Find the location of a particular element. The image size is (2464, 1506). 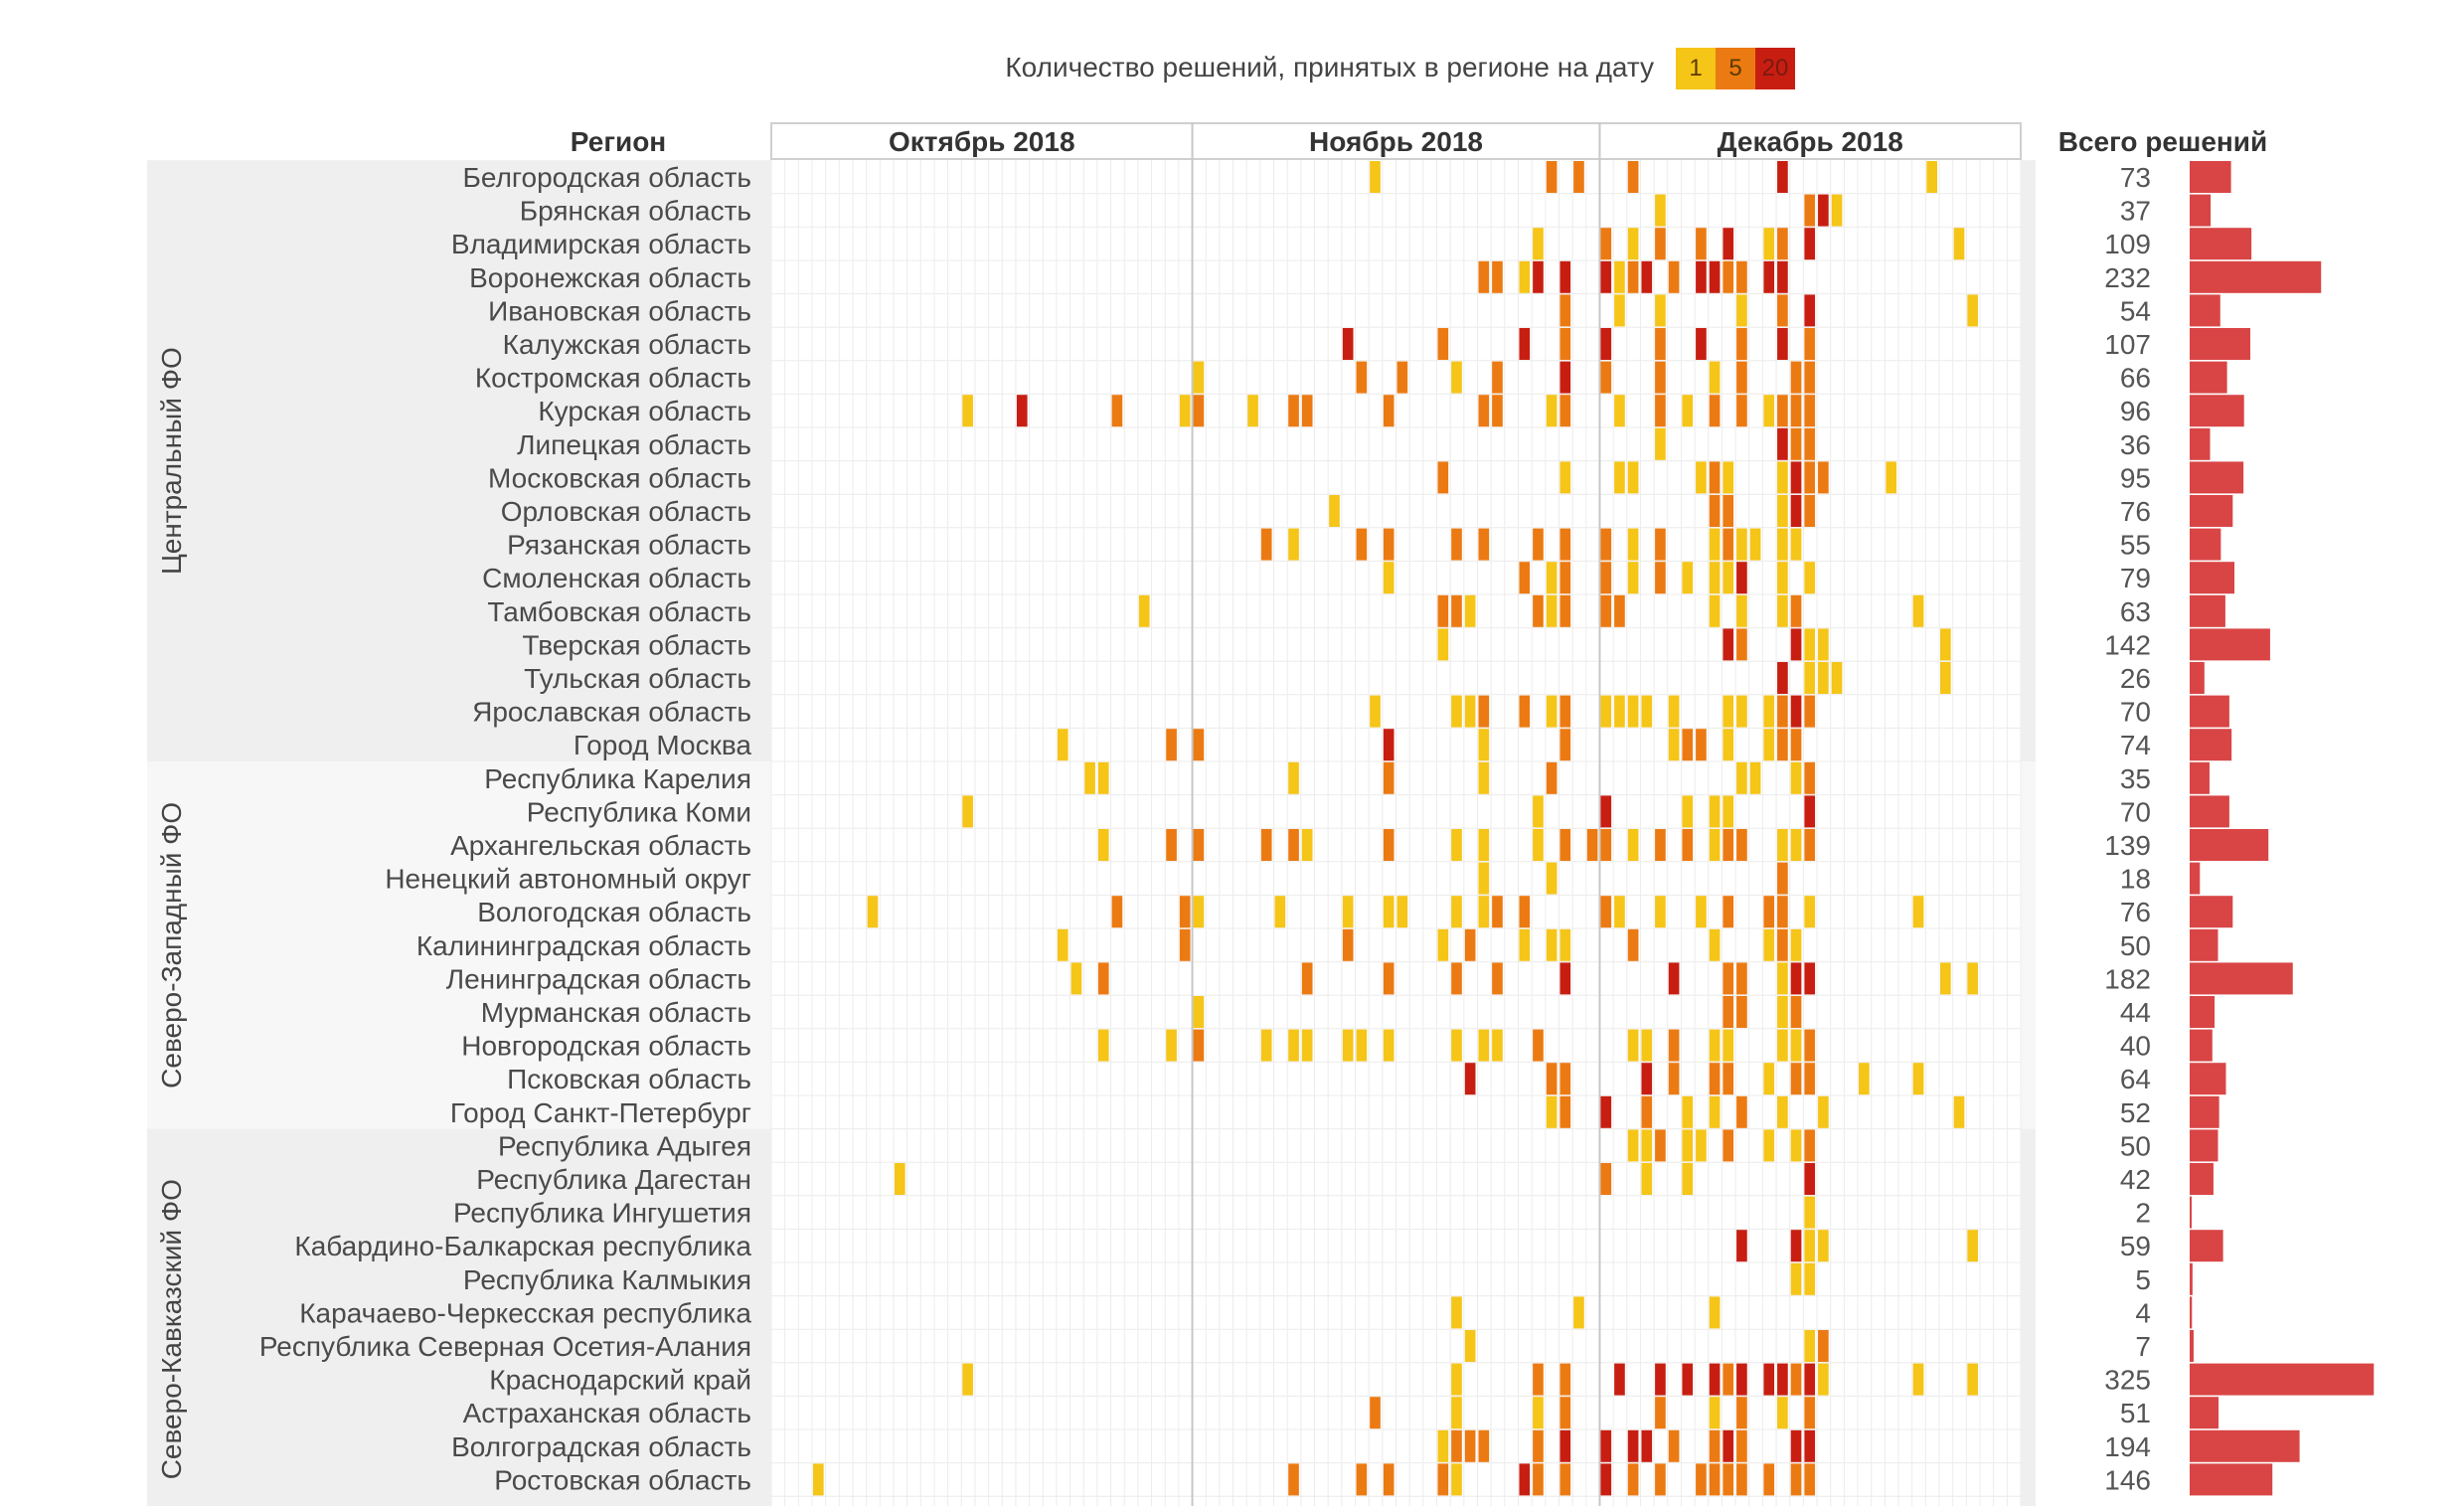

region-label: Ростовская область is located at coordinates (623, 1479).